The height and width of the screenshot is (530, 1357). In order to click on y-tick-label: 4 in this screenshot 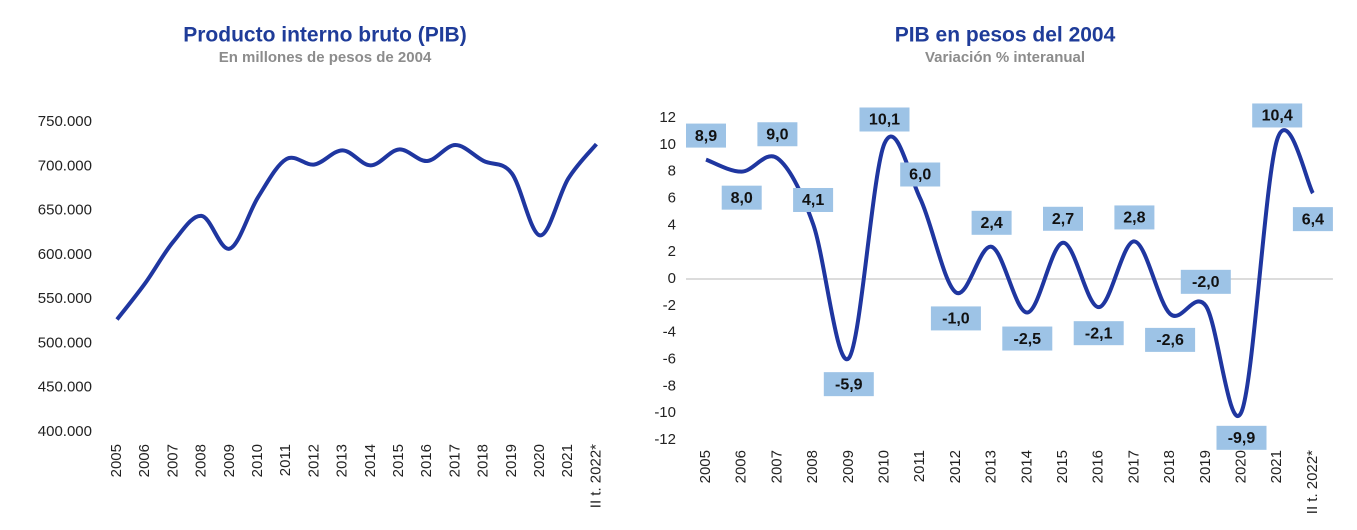, I will do `click(672, 224)`.